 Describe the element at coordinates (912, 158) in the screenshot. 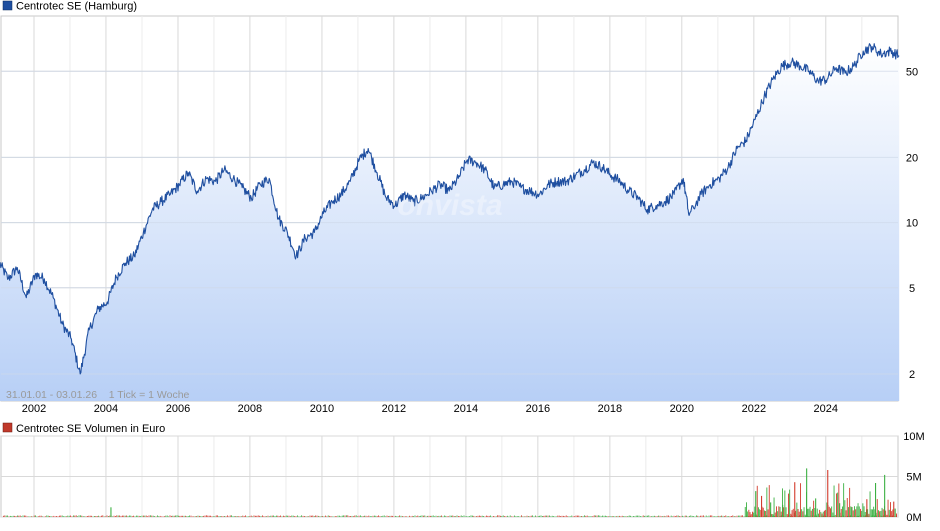

I see `y-tick-label: 20` at that location.